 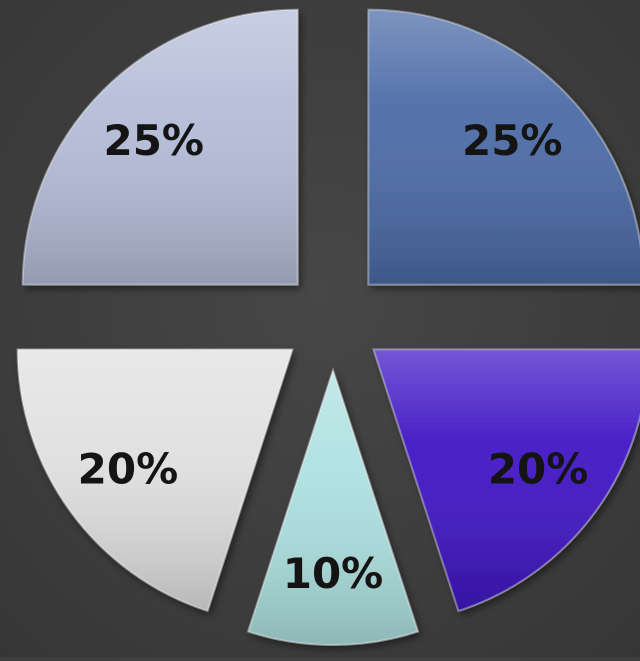 What do you see at coordinates (512, 140) in the screenshot?
I see `slice-label-1: 25%` at bounding box center [512, 140].